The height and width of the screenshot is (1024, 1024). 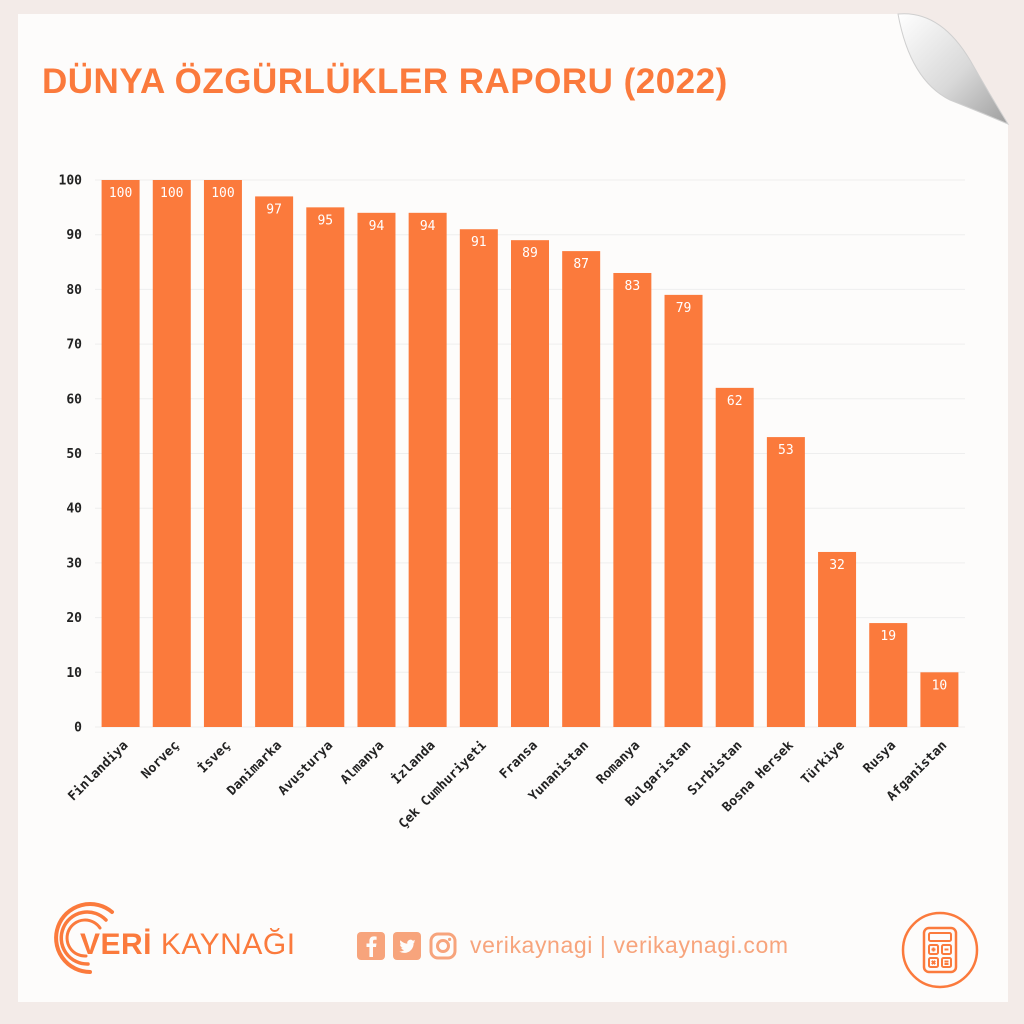 What do you see at coordinates (823, 762) in the screenshot?
I see `x-tick-label: Türkiye` at bounding box center [823, 762].